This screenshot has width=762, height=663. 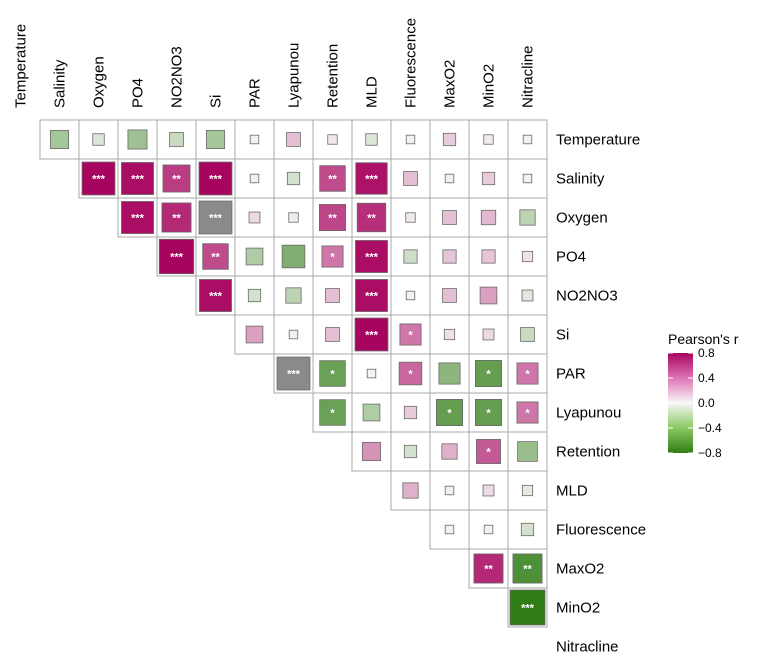 What do you see at coordinates (255, 93) in the screenshot?
I see `column-label: PAR` at bounding box center [255, 93].